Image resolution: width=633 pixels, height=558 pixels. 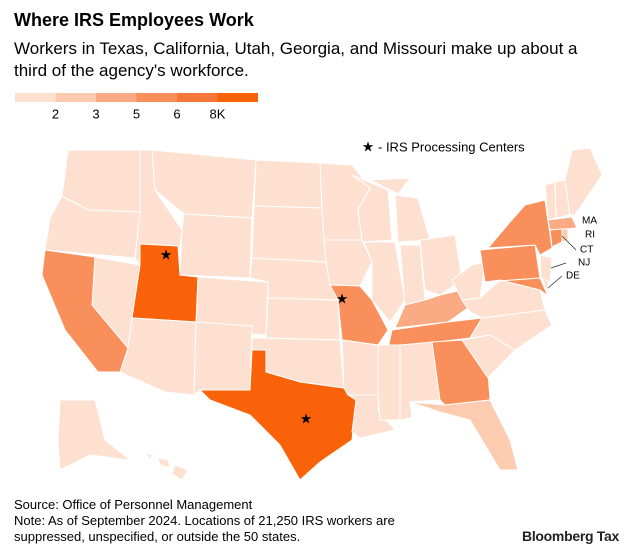 What do you see at coordinates (451, 146) in the screenshot?
I see `key-label: - IRS Processing Centers` at bounding box center [451, 146].